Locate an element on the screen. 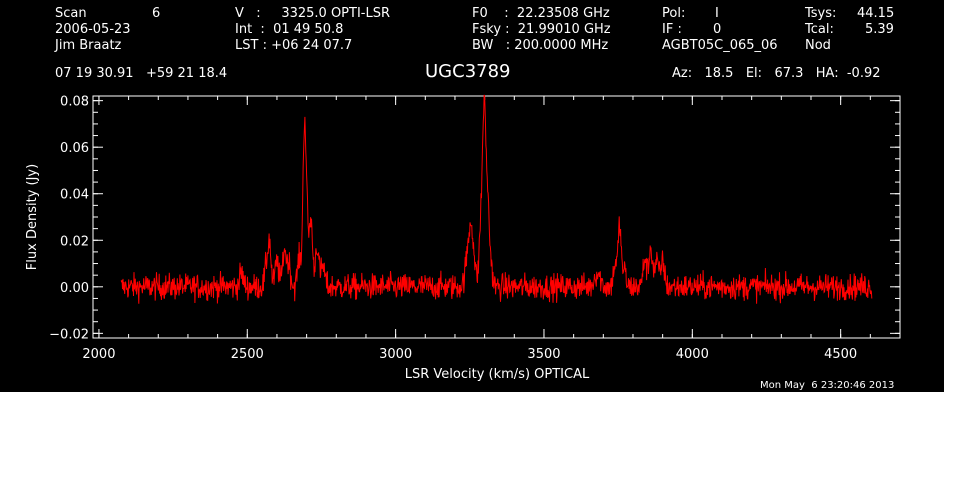 The width and height of the screenshot is (962, 490). observation-date: 2006-05-23 is located at coordinates (93, 29).